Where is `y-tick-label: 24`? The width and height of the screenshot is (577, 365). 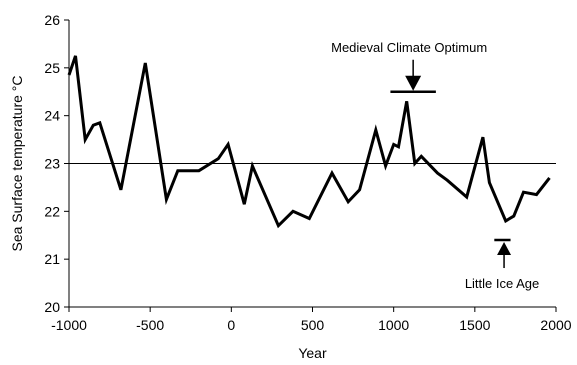
y-tick-label: 24 is located at coordinates (52, 116).